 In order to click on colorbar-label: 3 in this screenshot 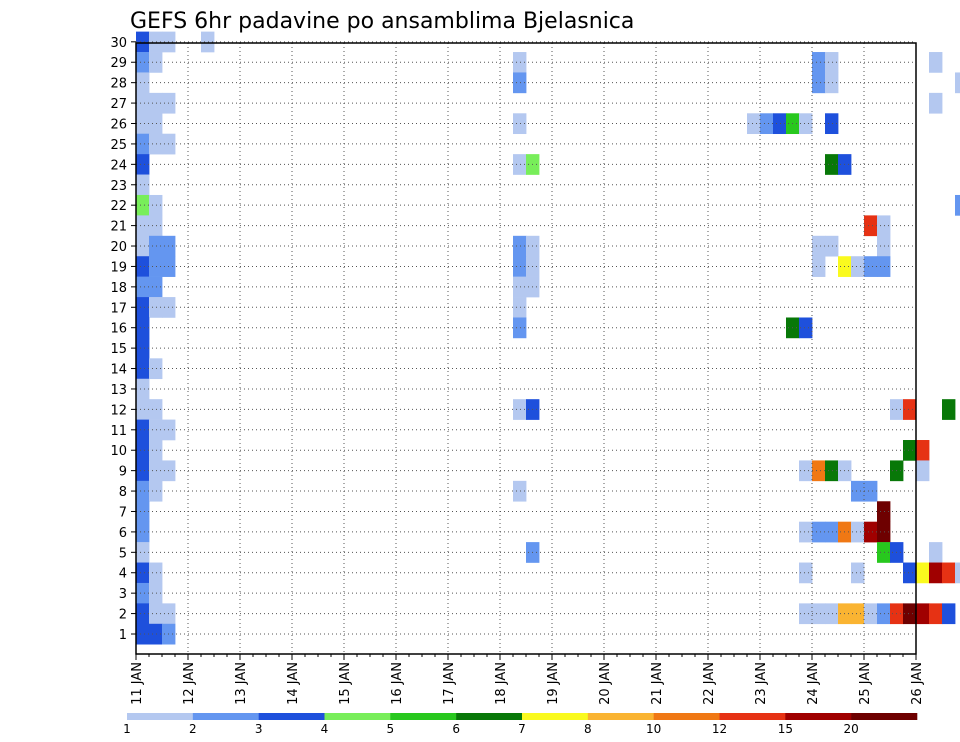, I will do `click(259, 729)`.